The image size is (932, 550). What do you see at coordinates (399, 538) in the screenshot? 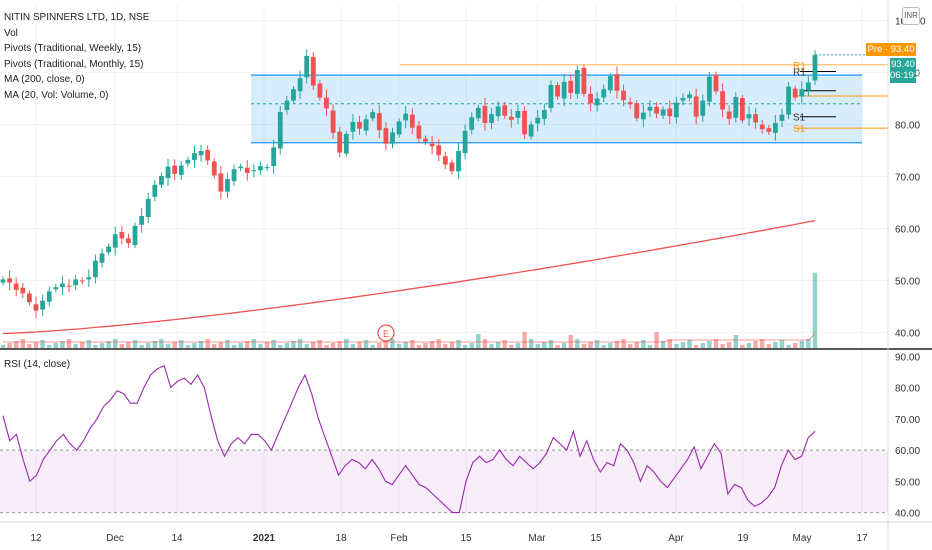
I see `time-tick-label: Feb` at bounding box center [399, 538].